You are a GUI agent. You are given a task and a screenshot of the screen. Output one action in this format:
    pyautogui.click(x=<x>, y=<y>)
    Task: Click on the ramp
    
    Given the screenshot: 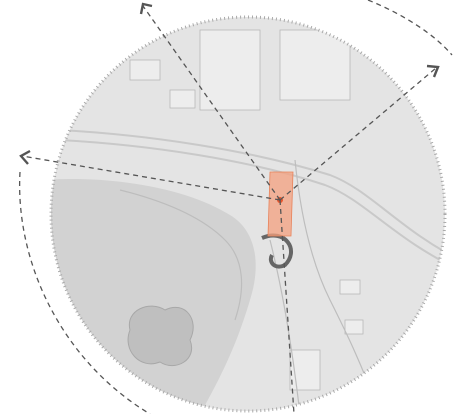 What is the action you would take?
    pyautogui.click(x=277, y=251)
    